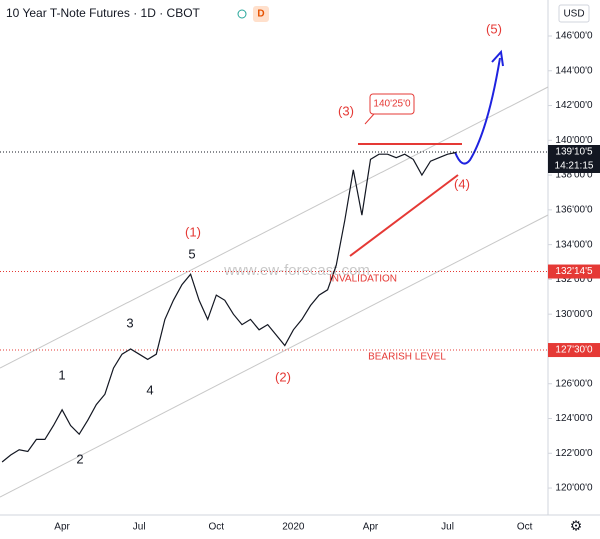 This screenshot has height=539, width=600. I want to click on arrow-head, so click(497, 58).